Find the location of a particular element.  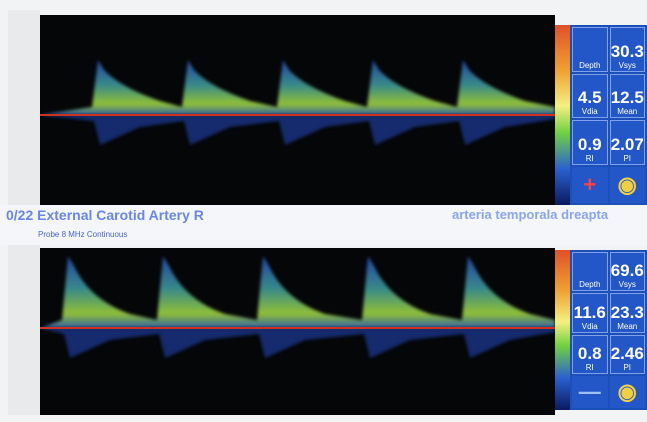

readout: 2.07 PI is located at coordinates (627, 143).